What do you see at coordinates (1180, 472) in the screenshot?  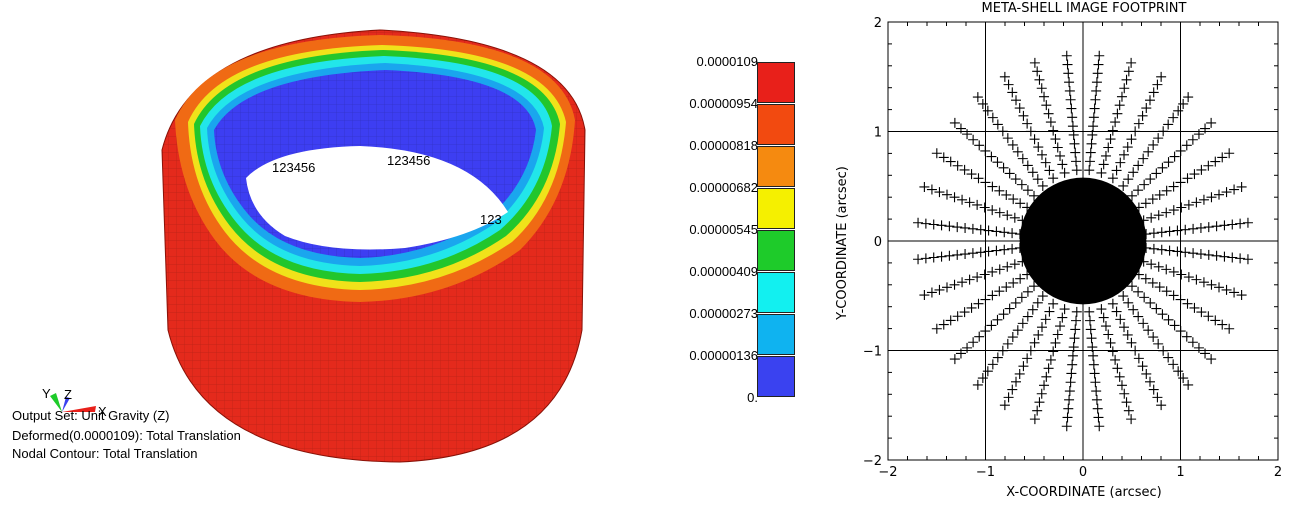 I see `x-tick-label: 1` at bounding box center [1180, 472].